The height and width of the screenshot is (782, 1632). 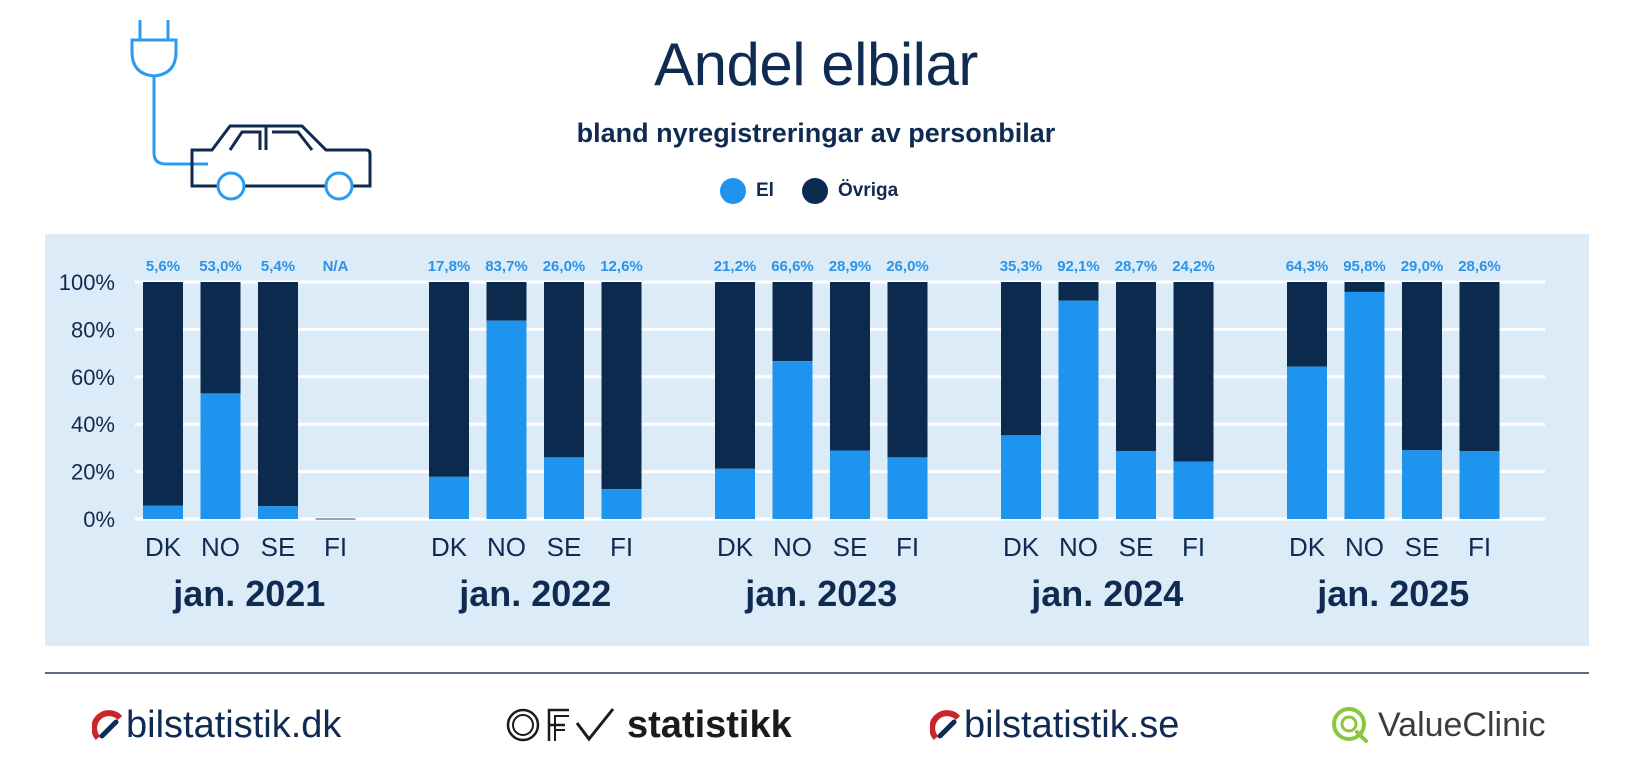 I want to click on value-label: N/A, so click(x=336, y=266).